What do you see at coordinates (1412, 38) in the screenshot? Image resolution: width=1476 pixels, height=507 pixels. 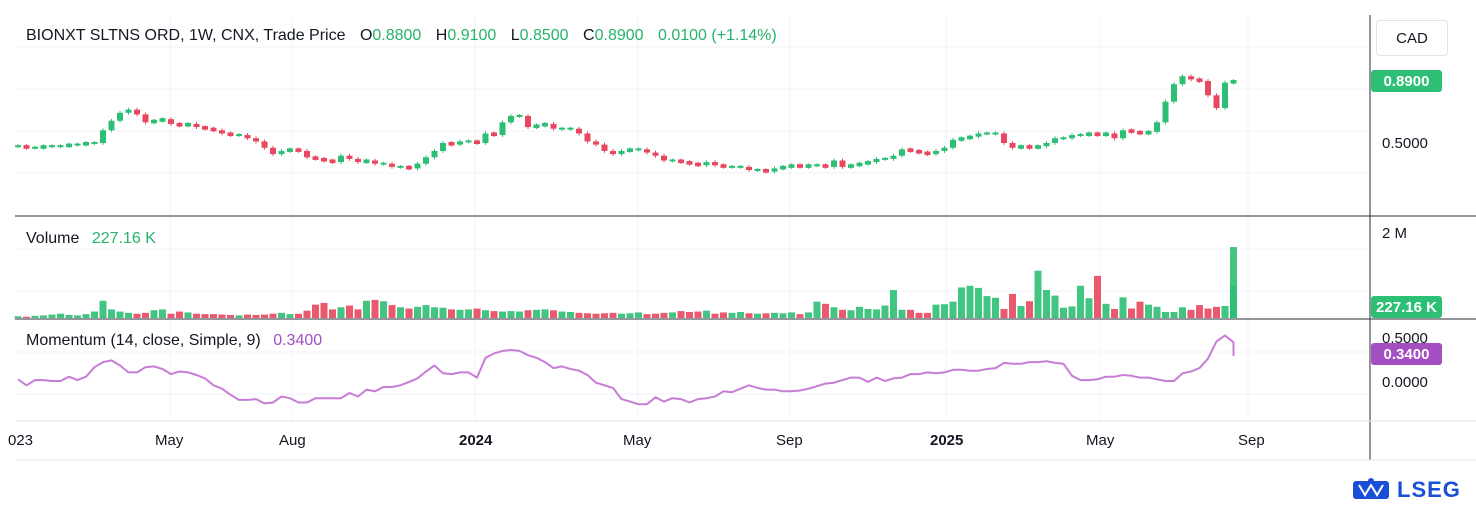 I see `currency-button: CAD` at bounding box center [1412, 38].